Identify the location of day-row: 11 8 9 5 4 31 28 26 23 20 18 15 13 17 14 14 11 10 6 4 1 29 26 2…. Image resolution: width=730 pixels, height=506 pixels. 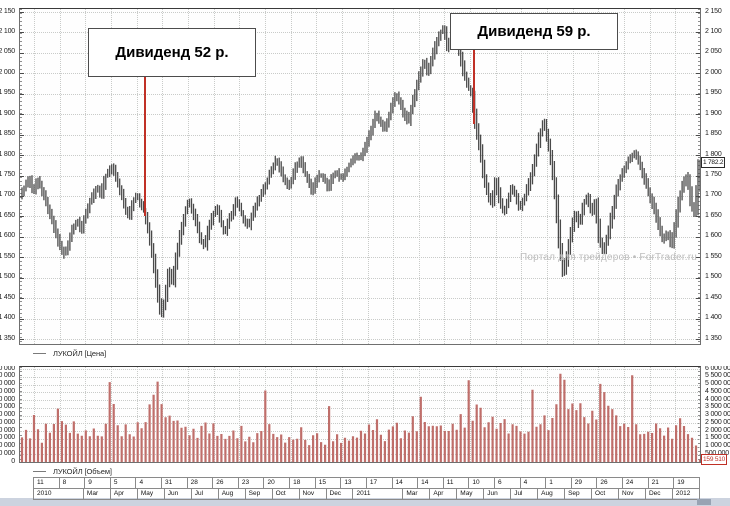
(366, 483).